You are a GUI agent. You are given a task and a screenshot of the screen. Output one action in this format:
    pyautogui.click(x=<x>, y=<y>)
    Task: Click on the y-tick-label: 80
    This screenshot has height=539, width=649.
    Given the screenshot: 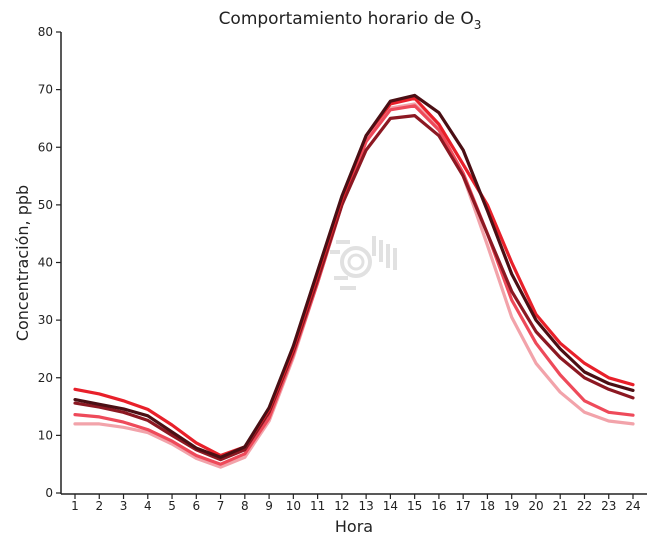 What is the action you would take?
    pyautogui.click(x=45, y=32)
    